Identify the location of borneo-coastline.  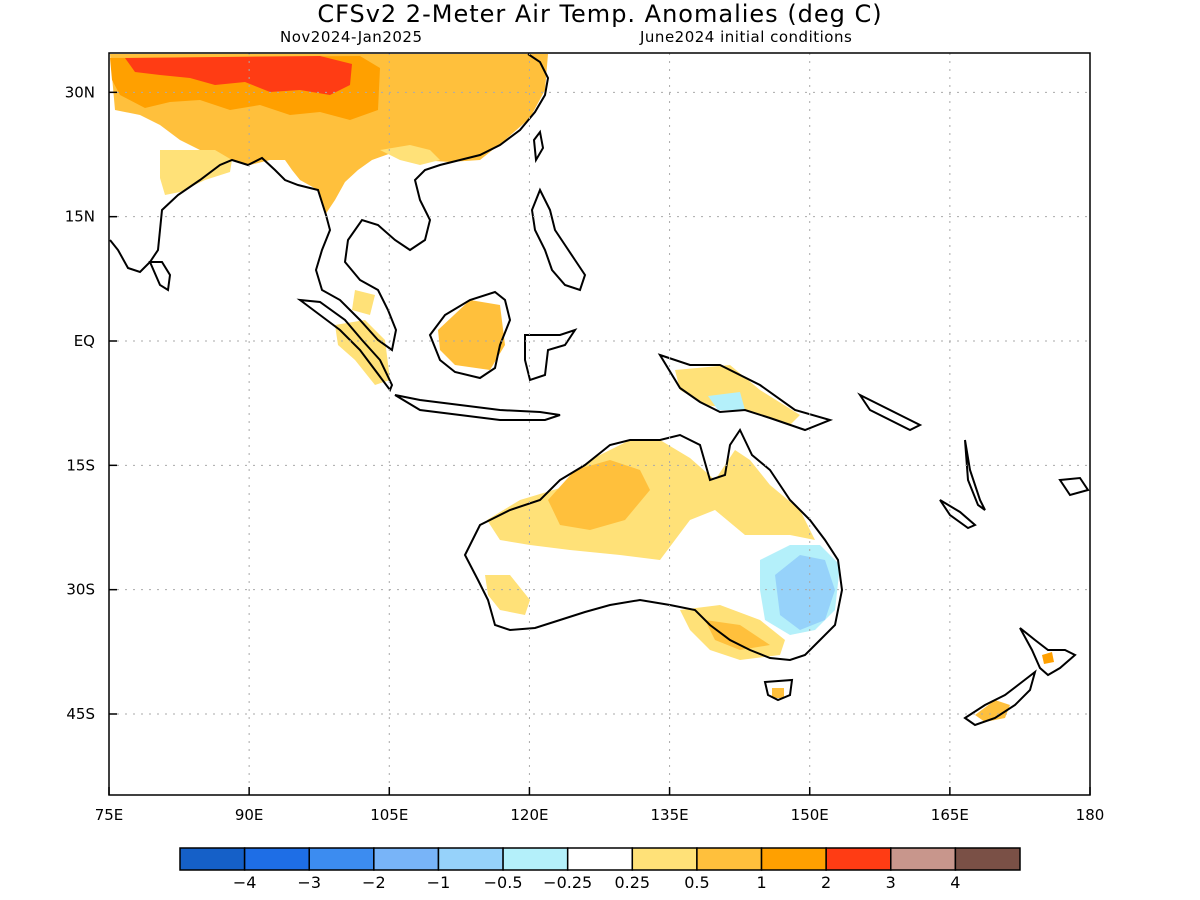
(470, 335).